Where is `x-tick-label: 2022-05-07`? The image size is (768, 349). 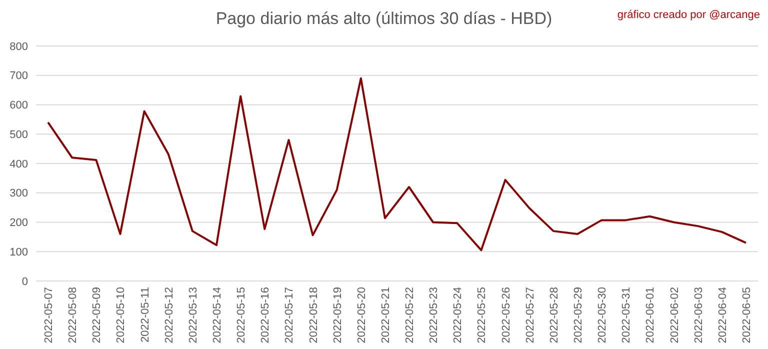
x-tick-label: 2022-05-07 is located at coordinates (49, 315).